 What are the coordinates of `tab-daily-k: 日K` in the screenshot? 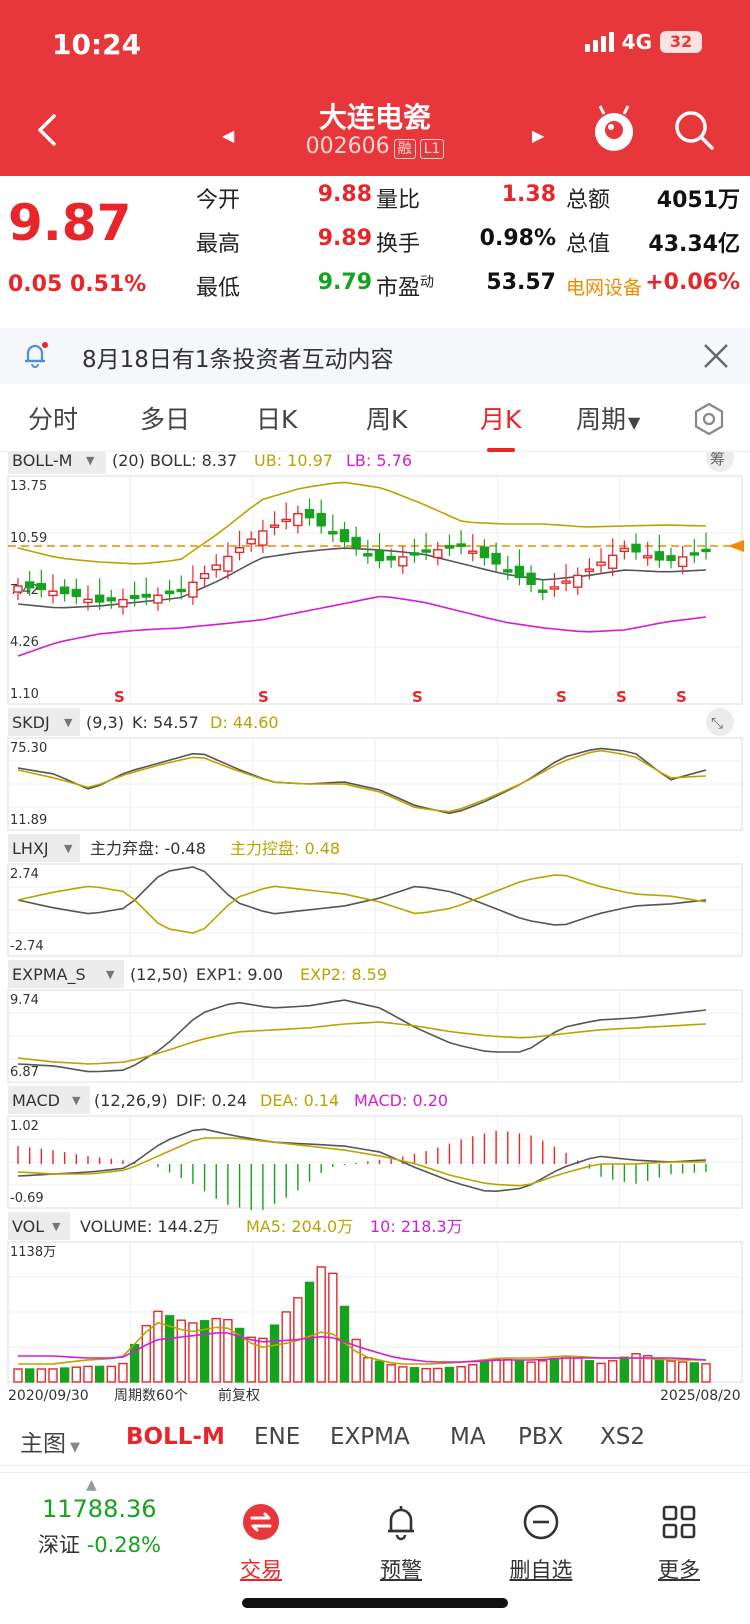 It's located at (277, 419).